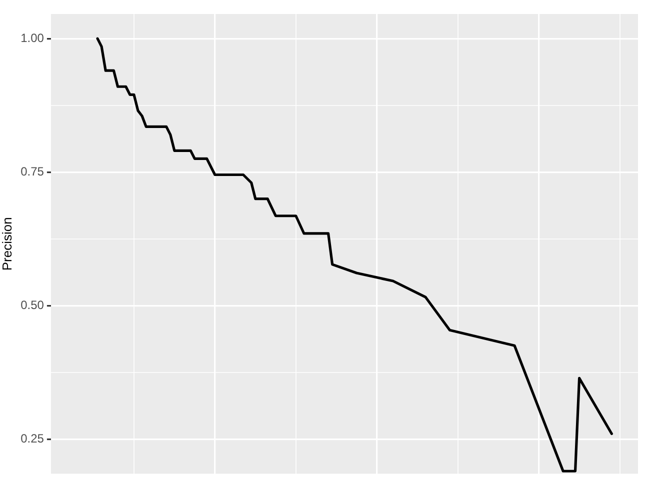 Image resolution: width=650 pixels, height=484 pixels. What do you see at coordinates (32, 37) in the screenshot?
I see `y-tick-label: 1.00` at bounding box center [32, 37].